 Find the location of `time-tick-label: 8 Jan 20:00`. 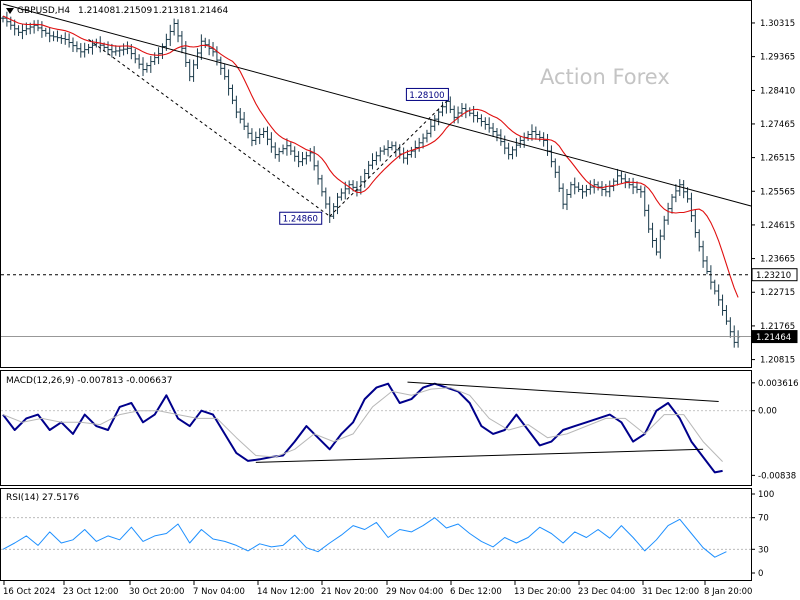

time-tick-label: 8 Jan 20:00 is located at coordinates (728, 592).